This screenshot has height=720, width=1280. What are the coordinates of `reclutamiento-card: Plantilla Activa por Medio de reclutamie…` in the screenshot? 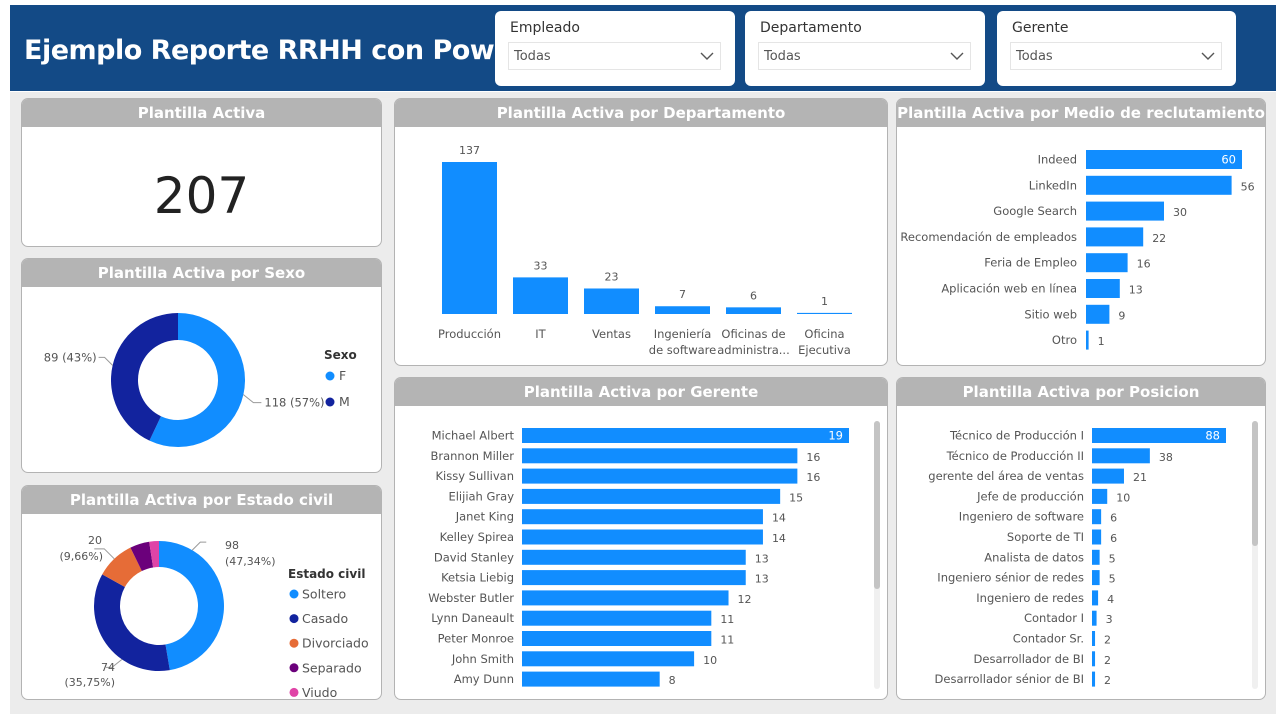 It's located at (1081, 232).